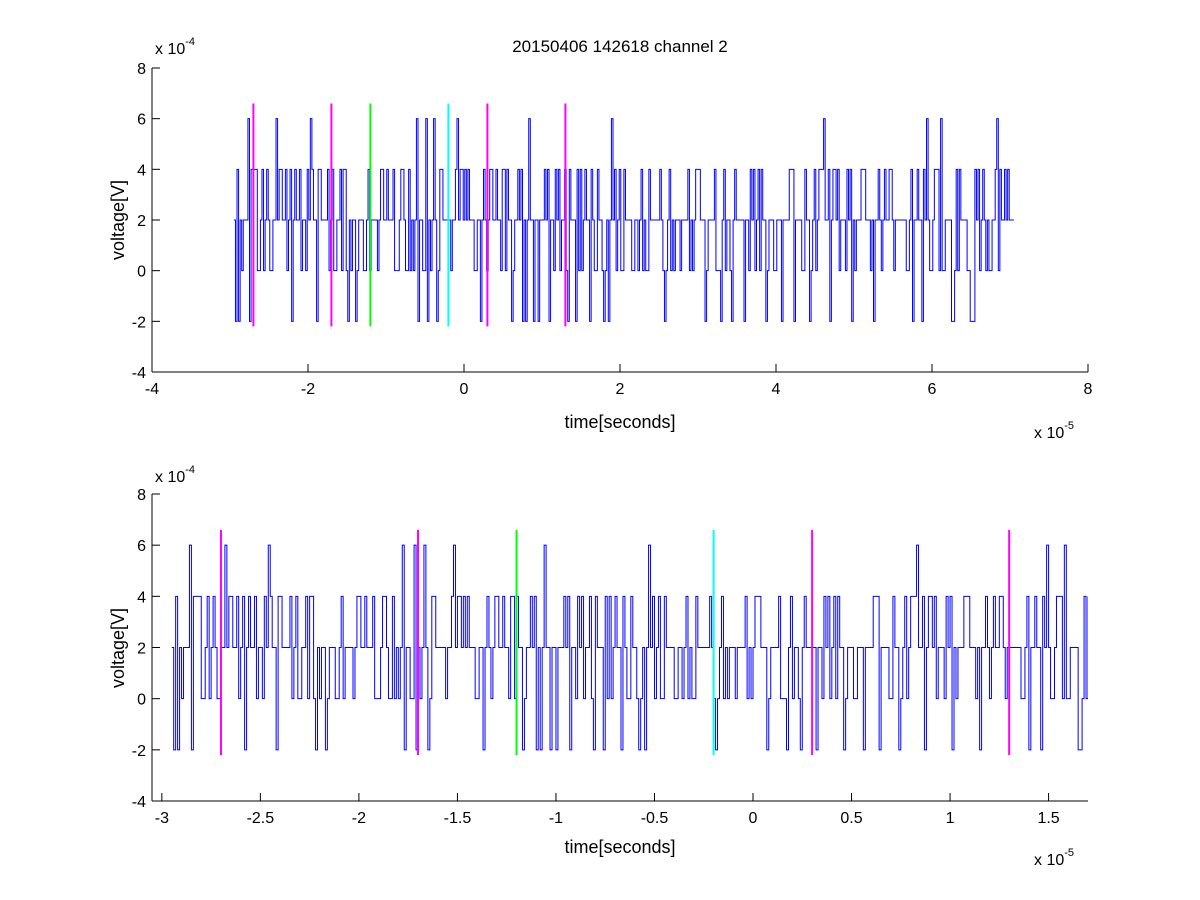 The height and width of the screenshot is (900, 1200). What do you see at coordinates (556, 818) in the screenshot?
I see `x-tick-label-1-4: -1` at bounding box center [556, 818].